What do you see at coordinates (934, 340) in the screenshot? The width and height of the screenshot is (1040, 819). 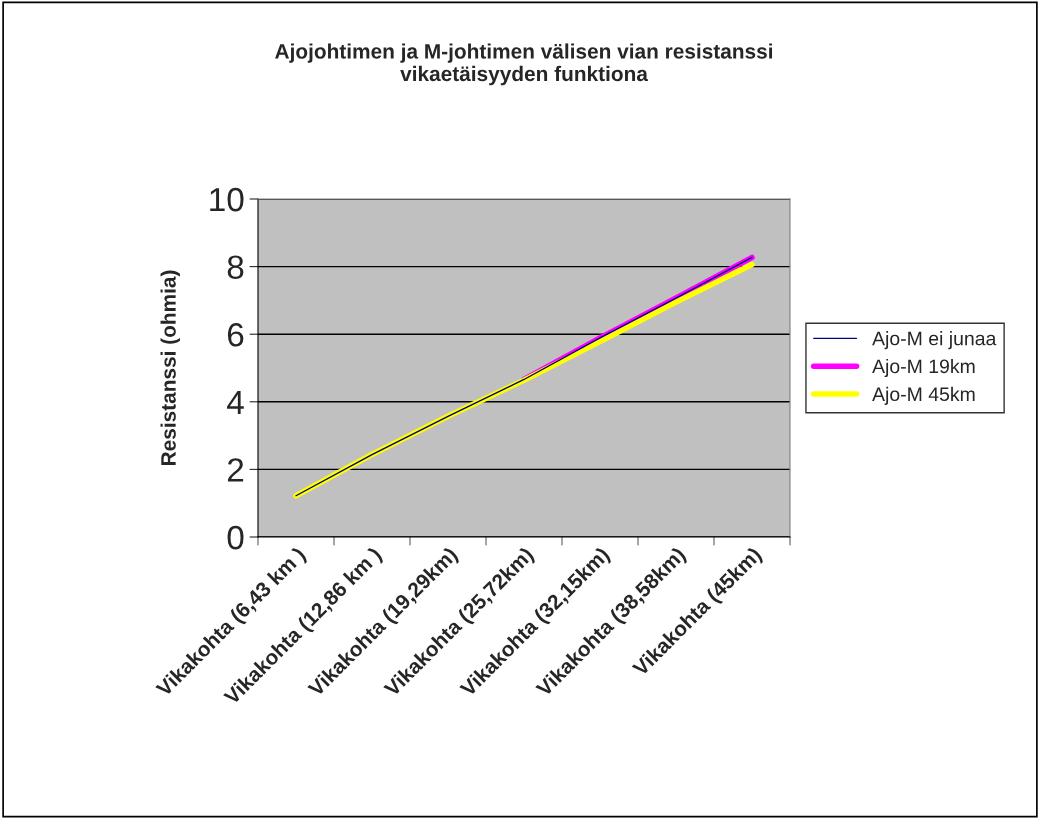 I see `legend-label: Ajo-M ei junaa` at bounding box center [934, 340].